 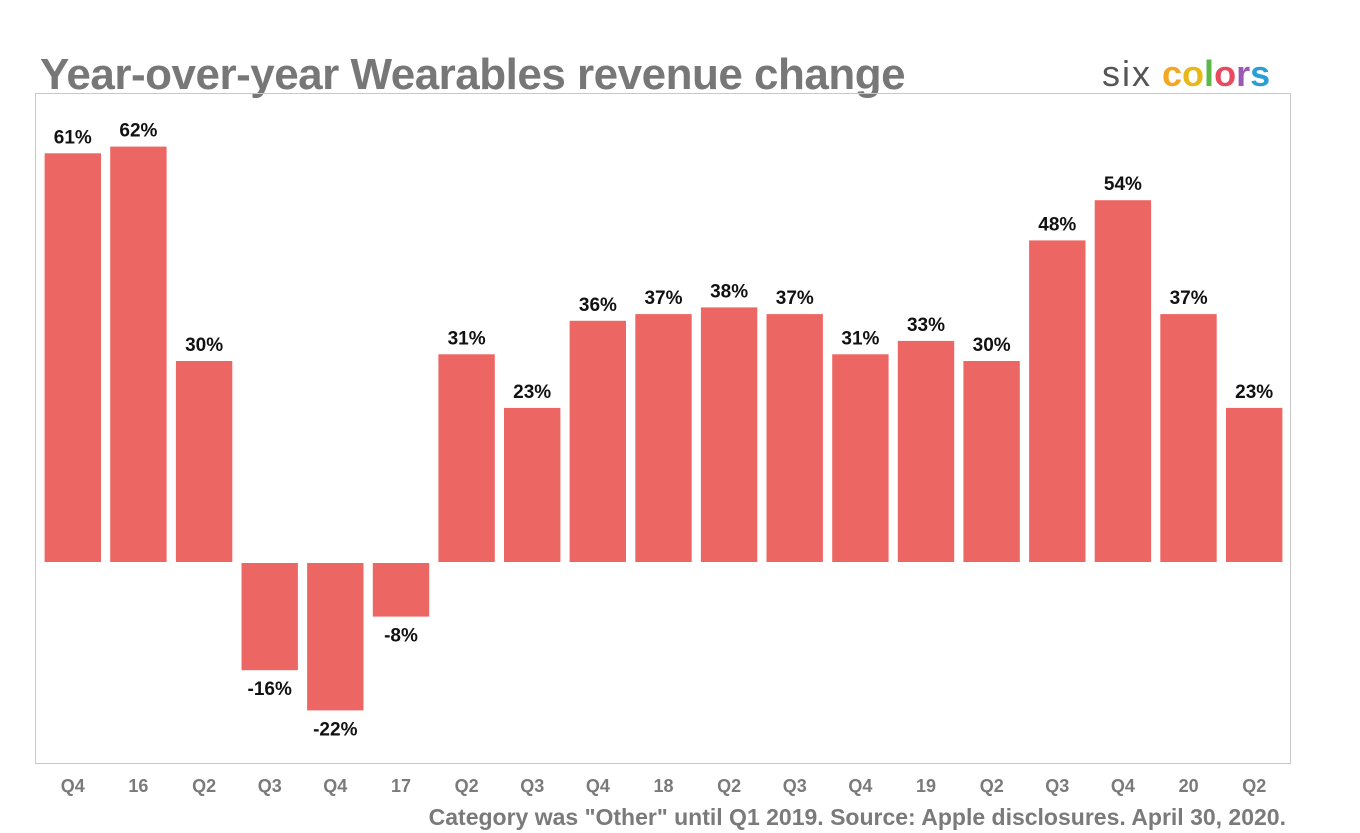 I want to click on bar-value-label: 38%, so click(x=729, y=291).